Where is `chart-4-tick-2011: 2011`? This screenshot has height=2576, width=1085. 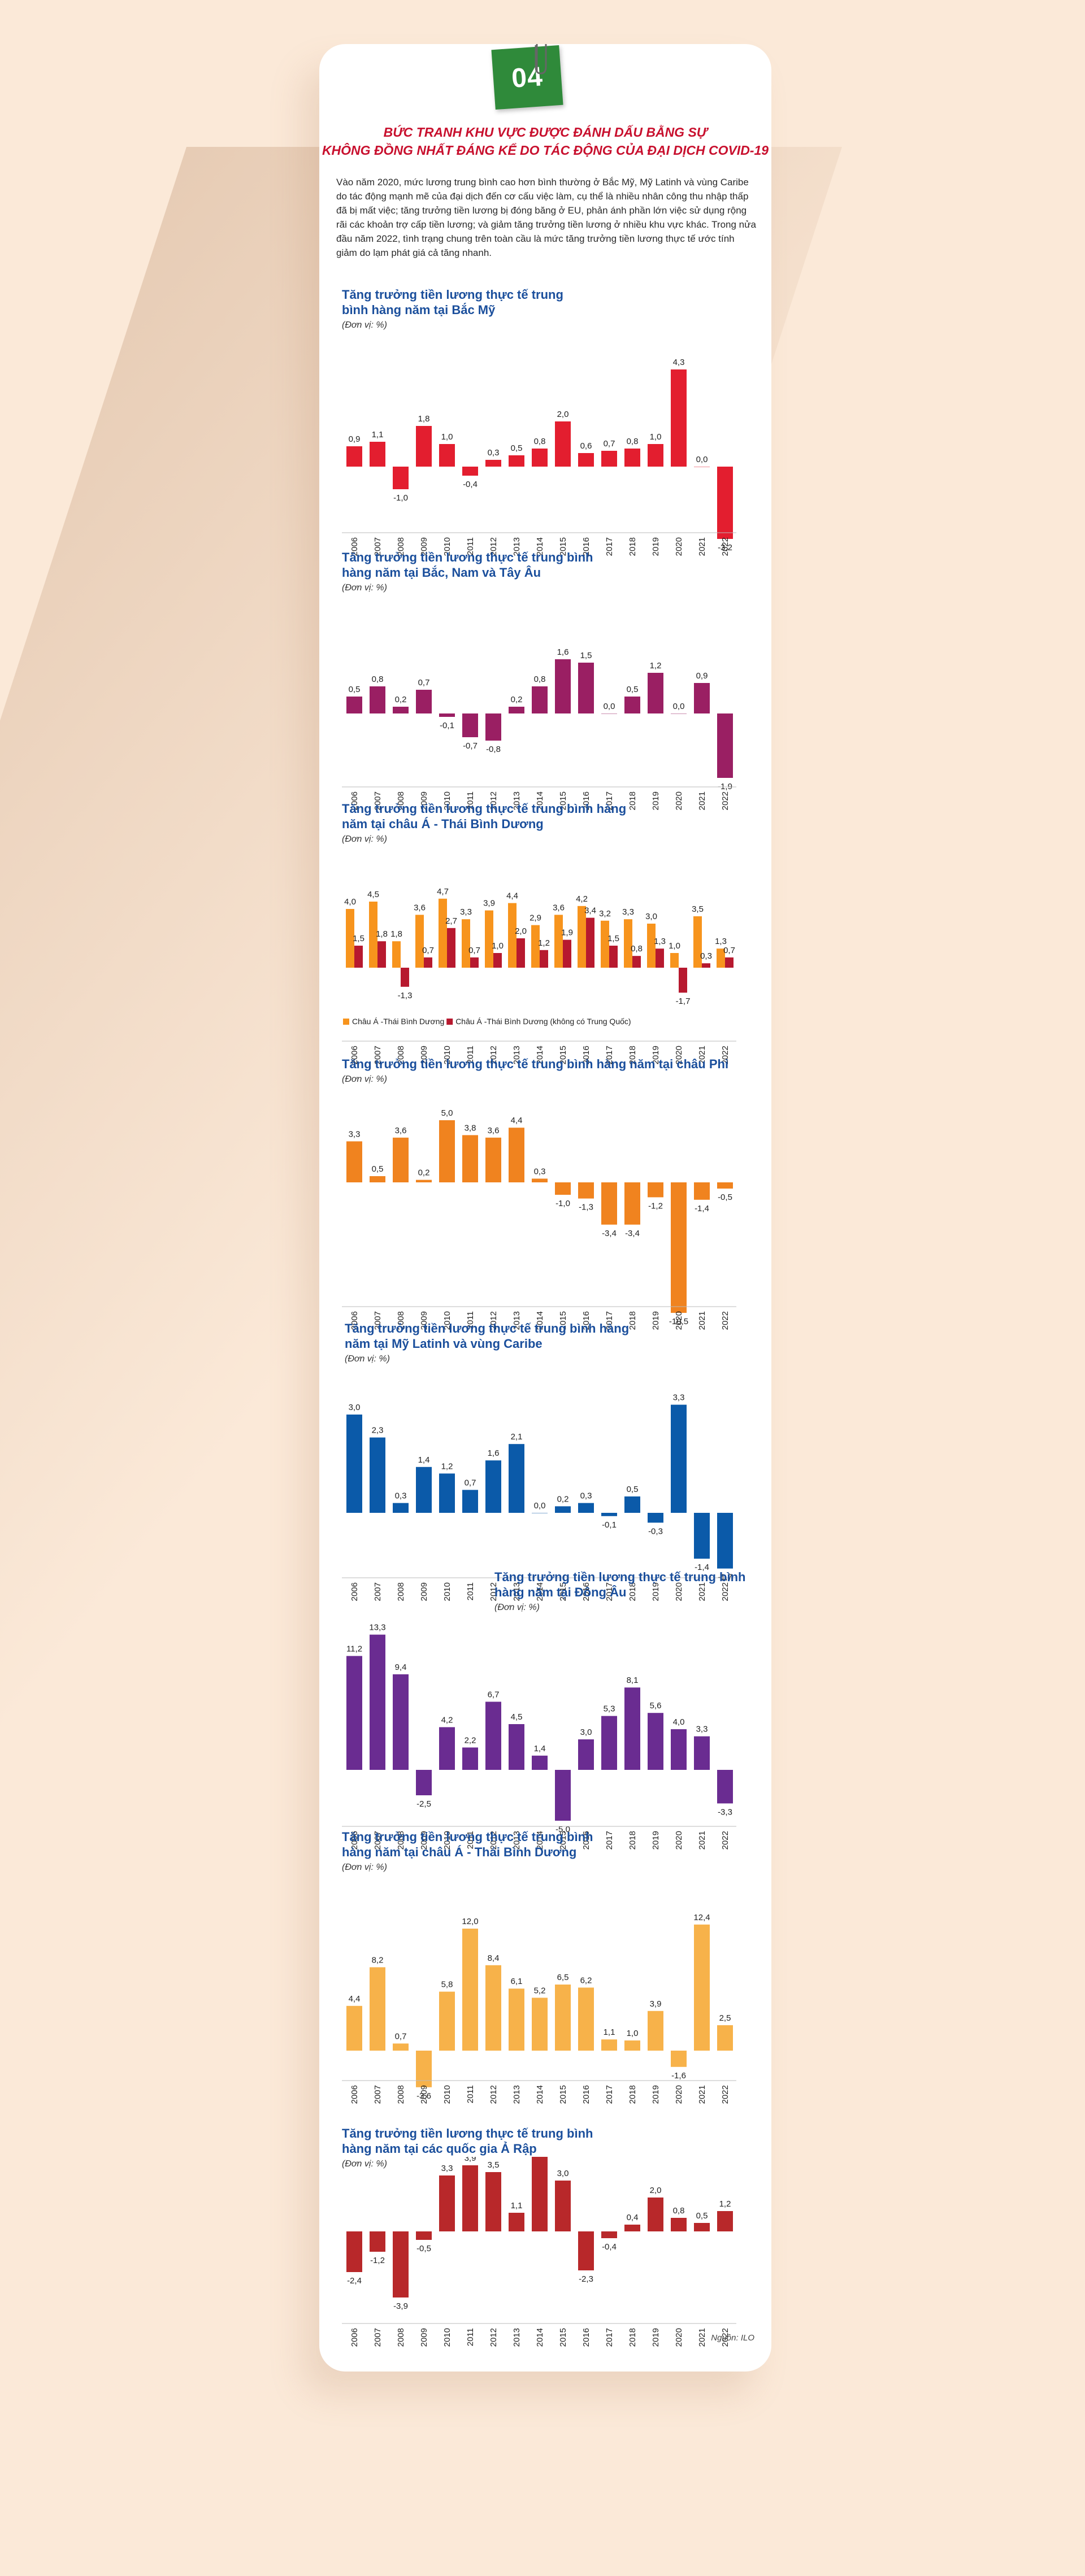
chart-4-tick-2011: 2011 is located at coordinates (470, 1320).